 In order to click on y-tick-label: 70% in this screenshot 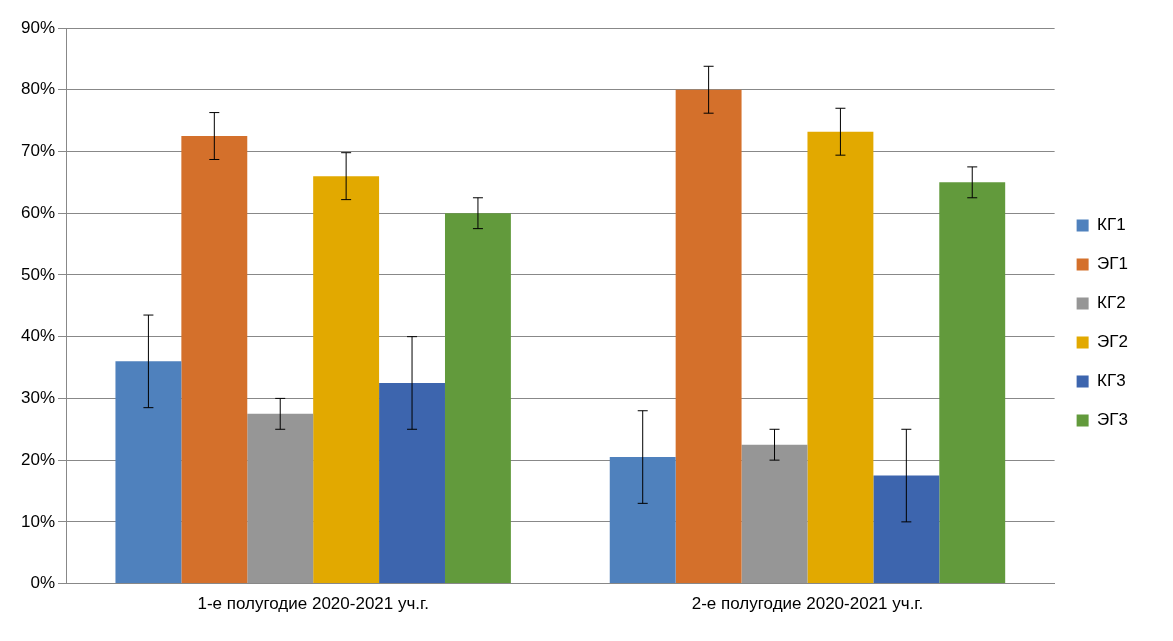, I will do `click(38, 151)`.